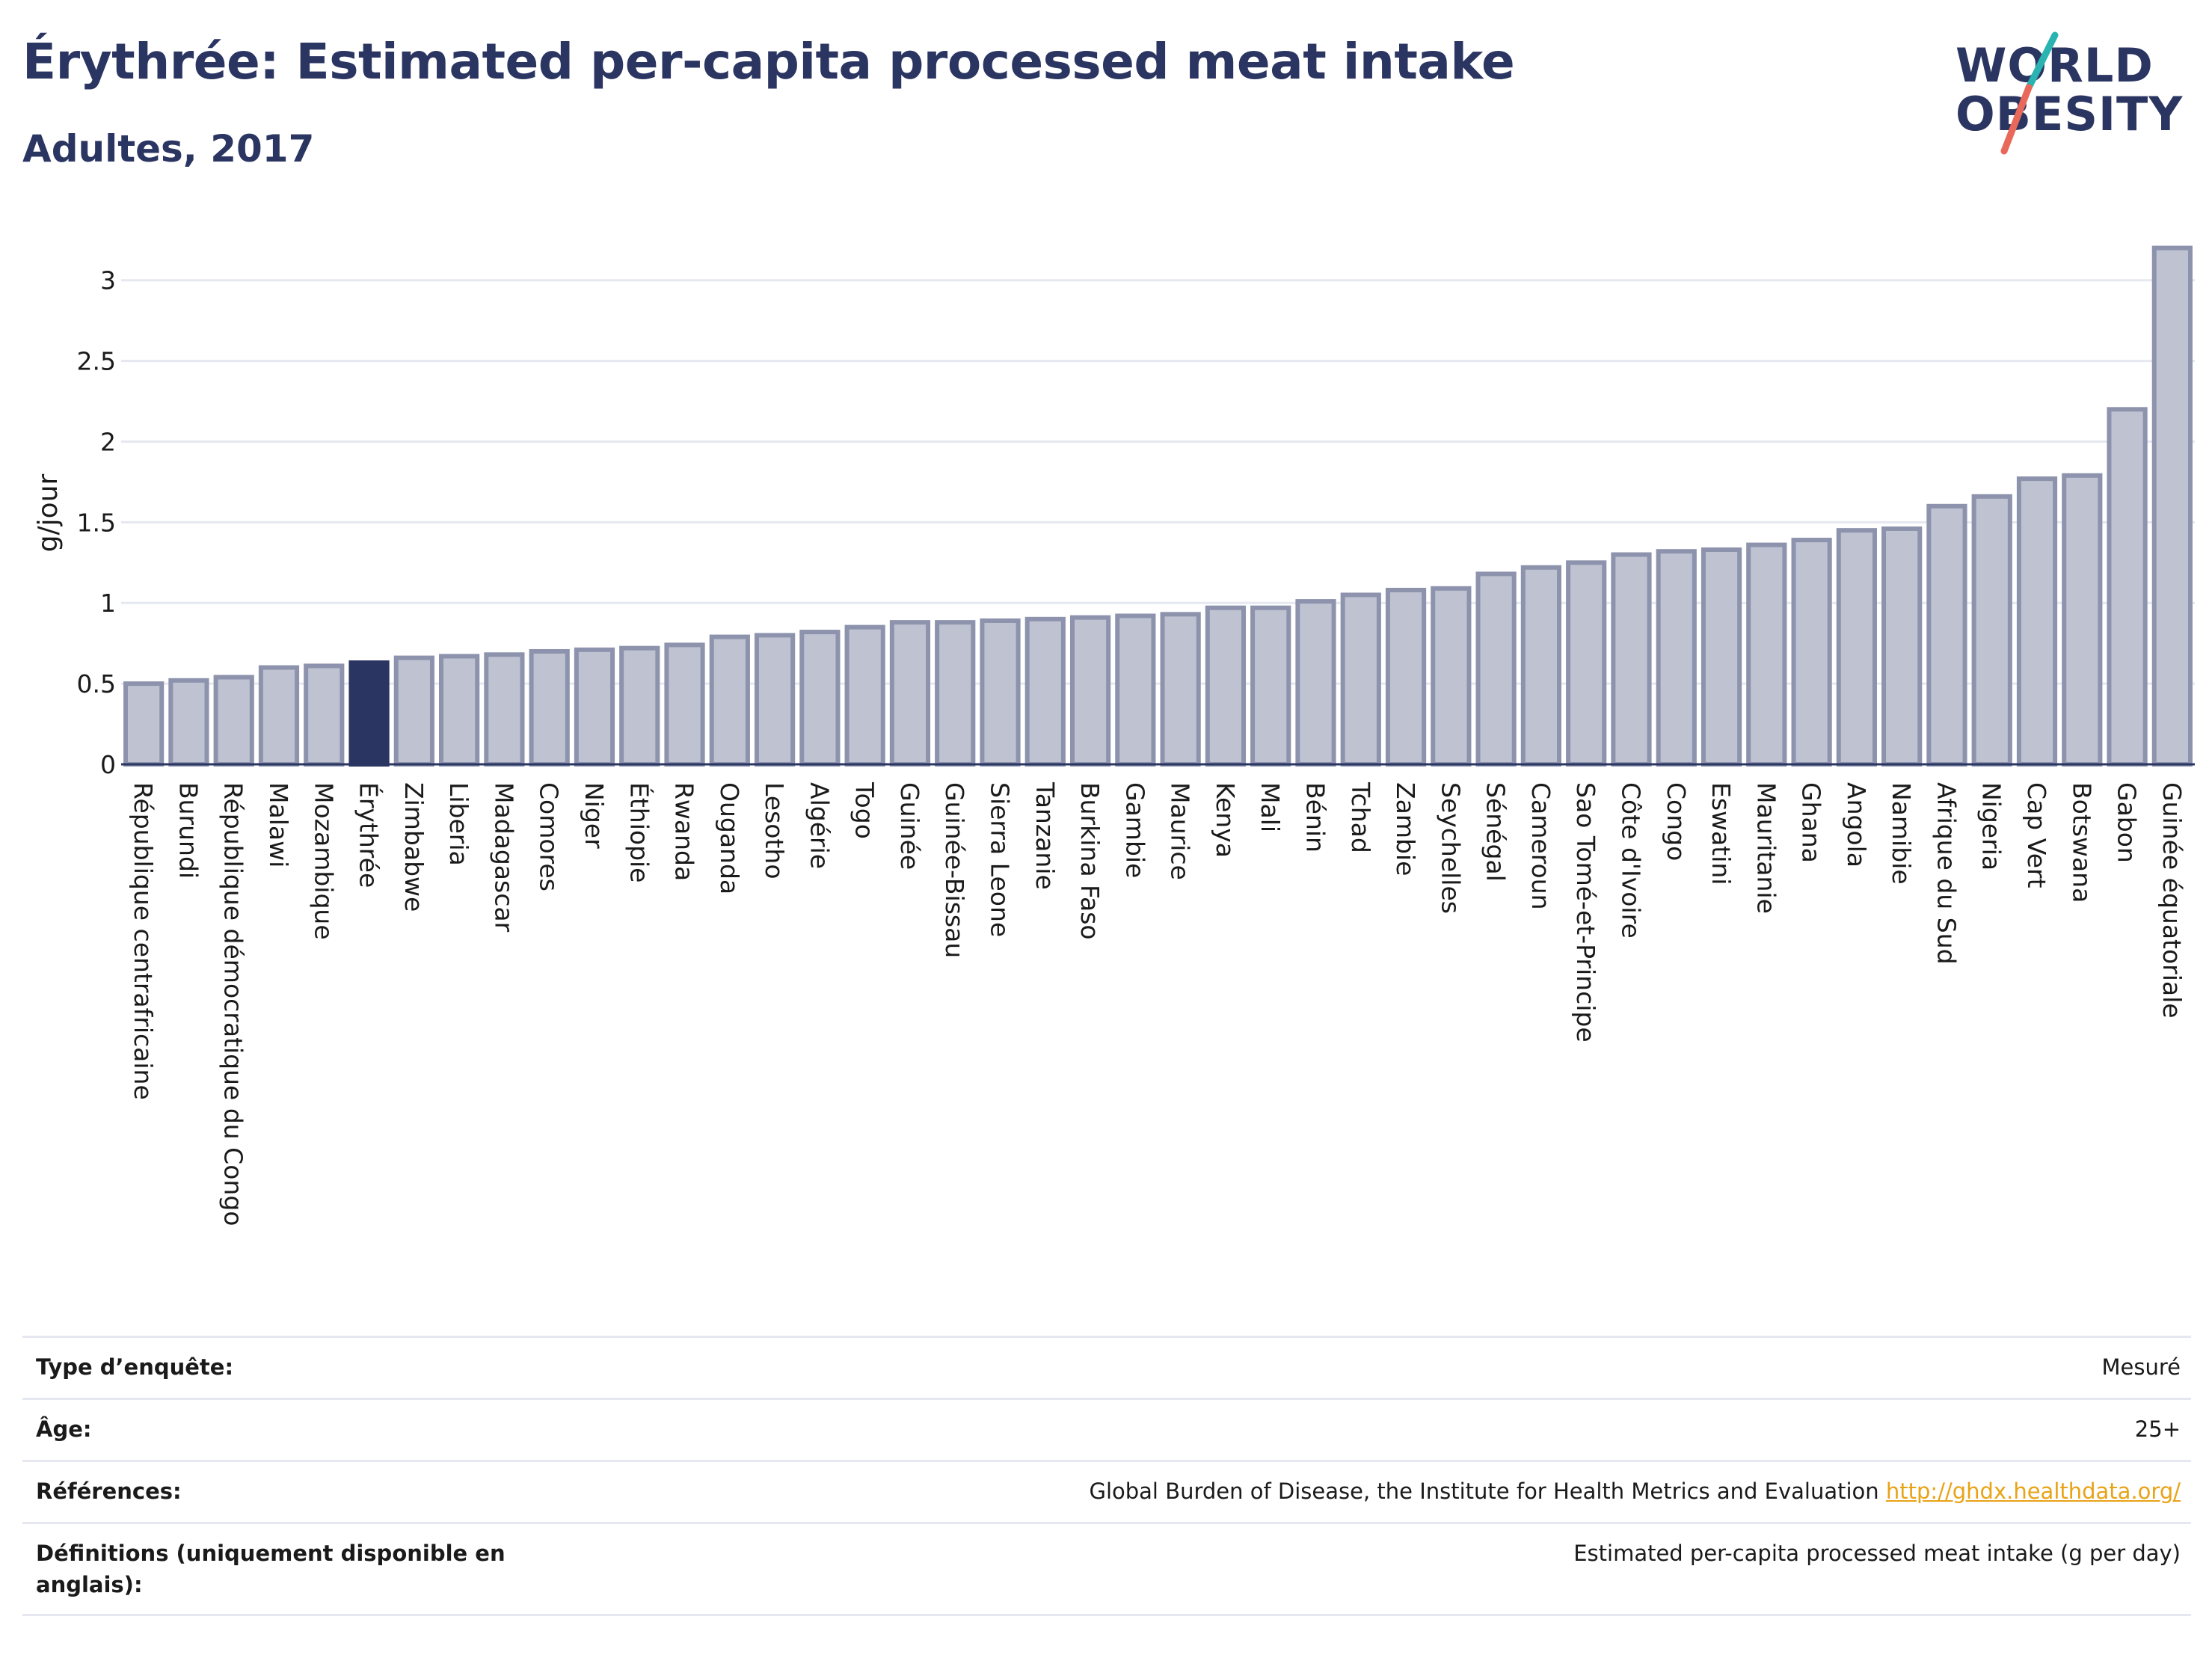 This screenshot has height=1655, width=2212. Describe the element at coordinates (2081, 842) in the screenshot. I see `x-tick-label: Botswana` at that location.